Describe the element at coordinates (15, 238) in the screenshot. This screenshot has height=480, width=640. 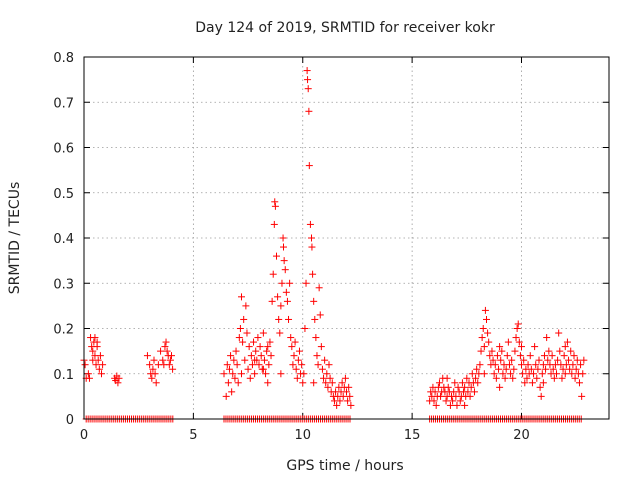
I see `y-axis-label: SRMTID / TECUs` at that location.